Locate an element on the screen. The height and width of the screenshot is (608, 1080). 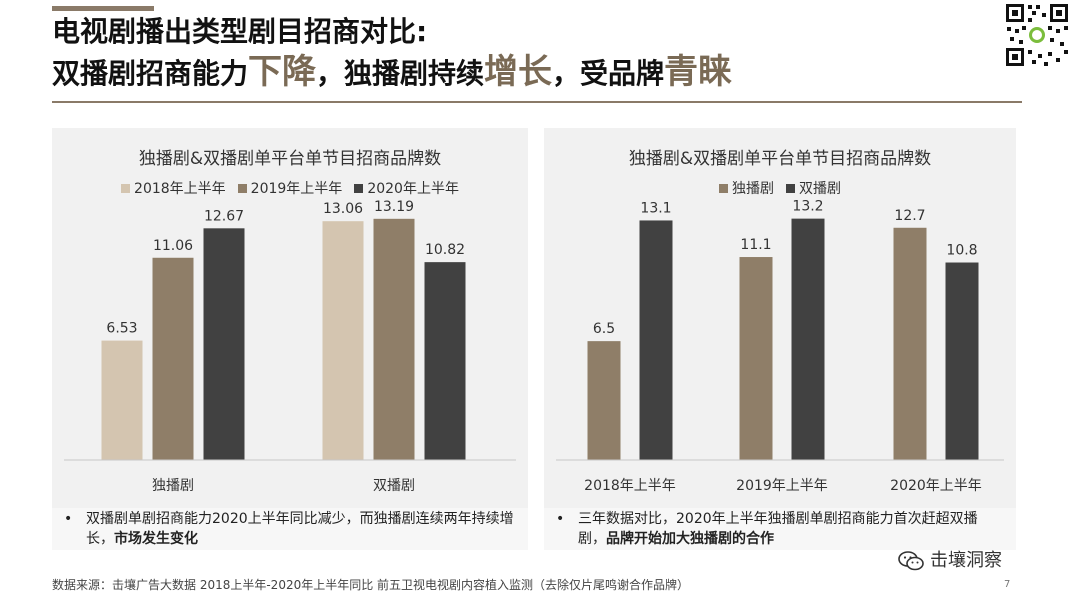
data-label: 6.5 is located at coordinates (604, 329).